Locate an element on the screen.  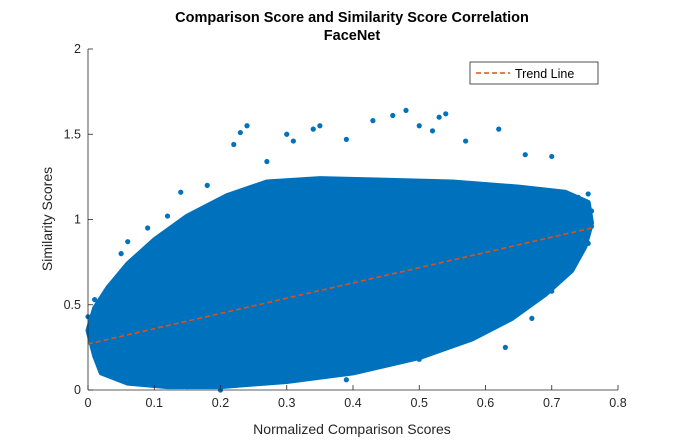
x-tick-label: 0.5 is located at coordinates (419, 403).